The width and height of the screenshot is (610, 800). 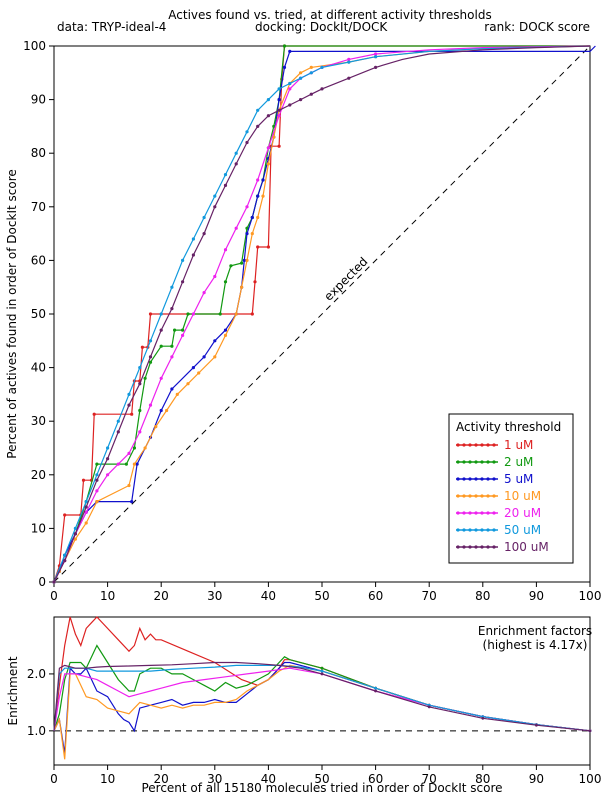 What do you see at coordinates (535, 631) in the screenshot?
I see `enrichment-annotation-line-1: Enrichment factors` at bounding box center [535, 631].